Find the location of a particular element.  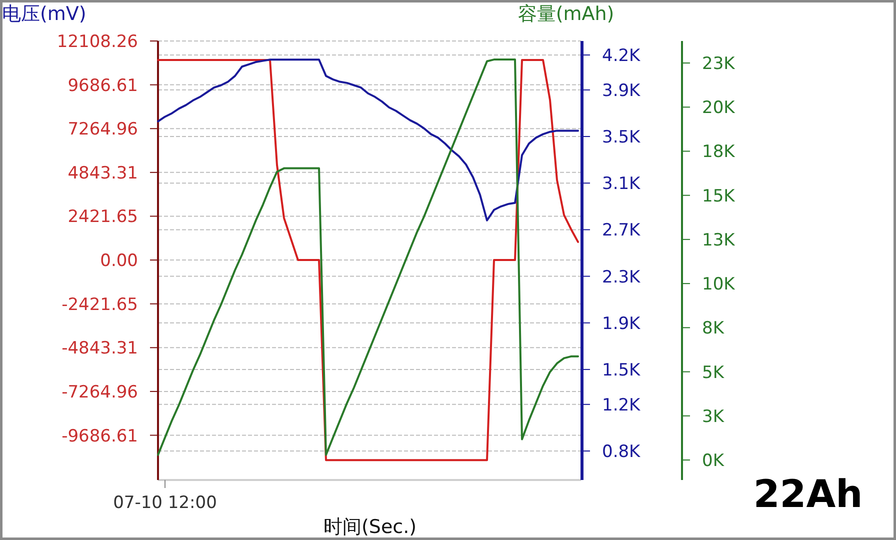

y3-tick-label: 3K is located at coordinates (713, 416).